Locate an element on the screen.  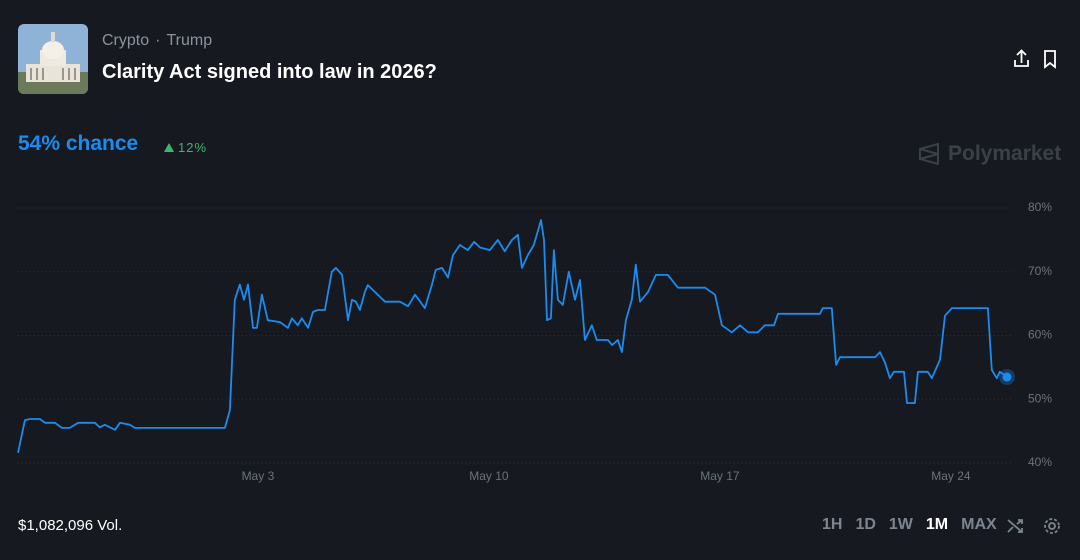
brand: Polymarket is located at coordinates (989, 154).